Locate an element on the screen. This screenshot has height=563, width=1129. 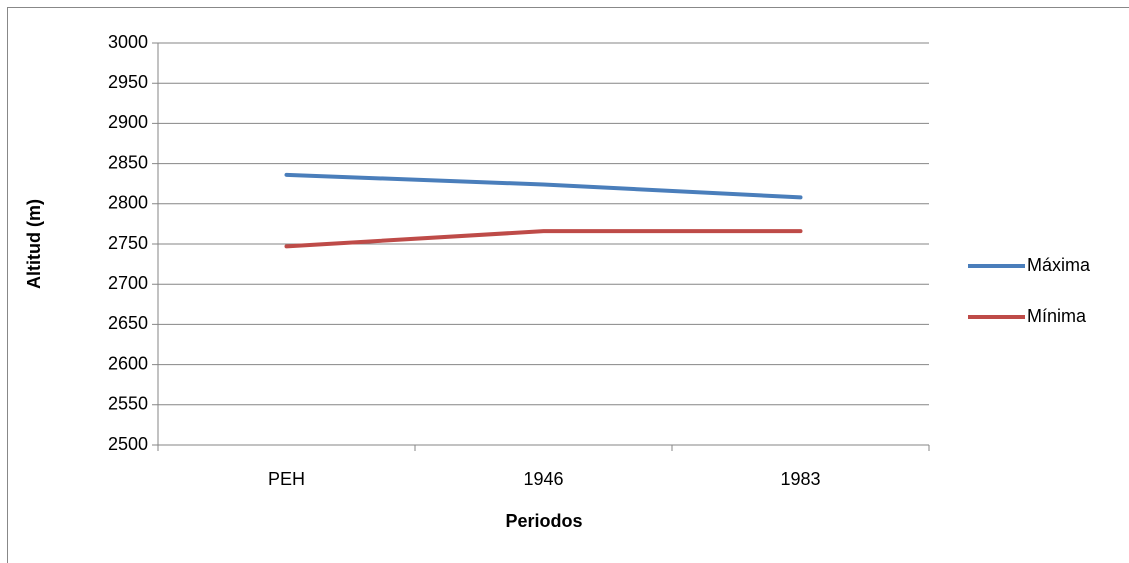
y-tick-label: 3000 is located at coordinates (128, 42).